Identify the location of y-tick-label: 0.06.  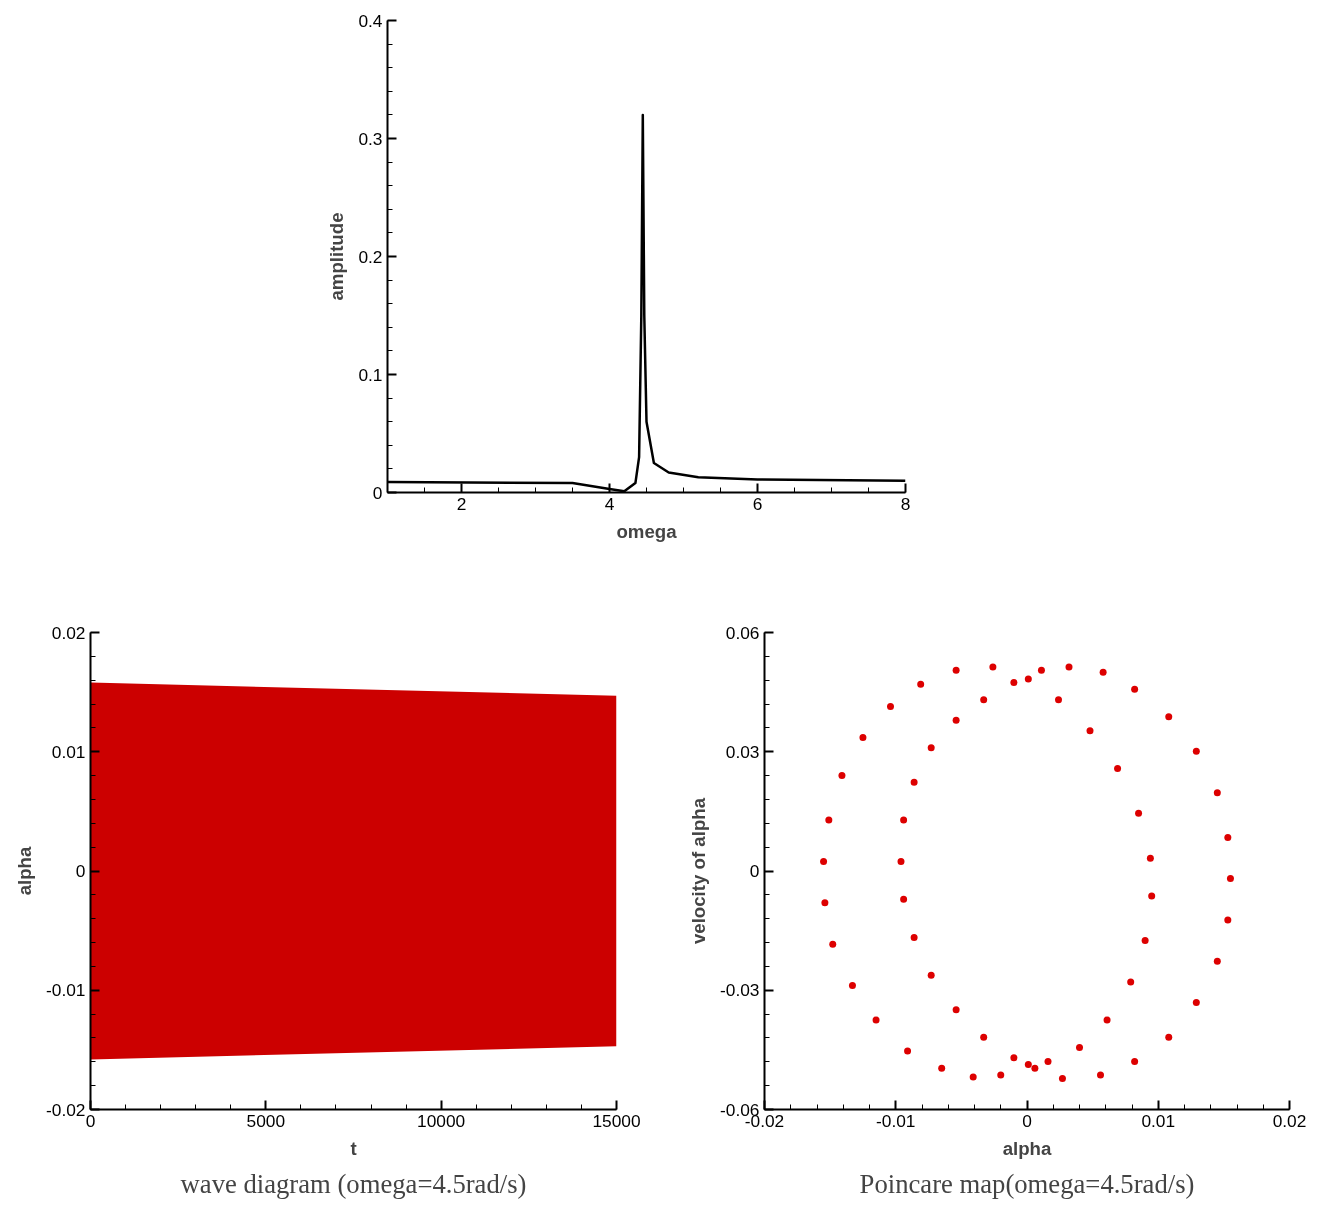
(742, 632).